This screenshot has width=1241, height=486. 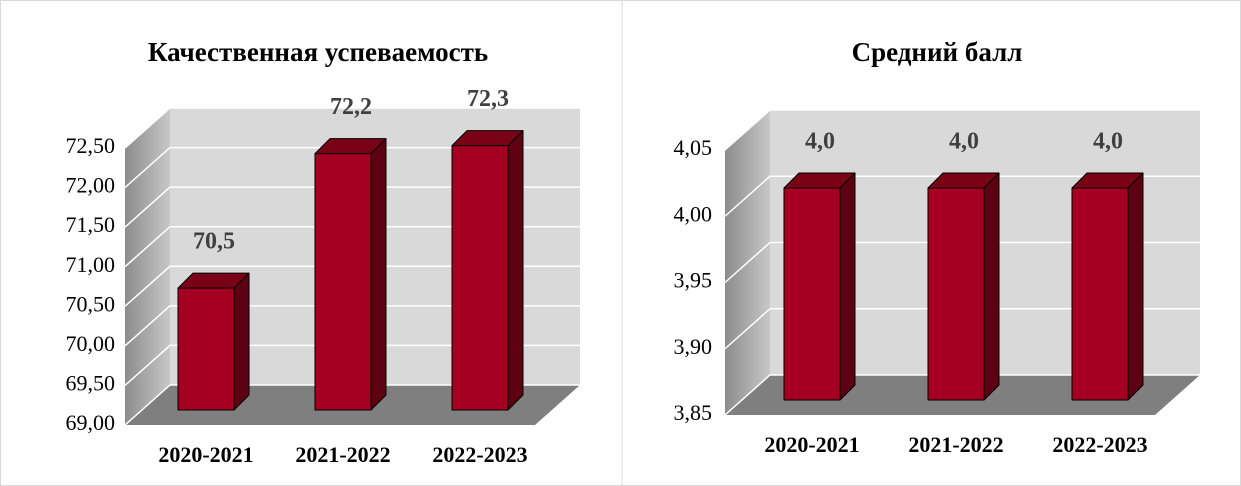 I want to click on data-label: 70,5, so click(x=214, y=242).